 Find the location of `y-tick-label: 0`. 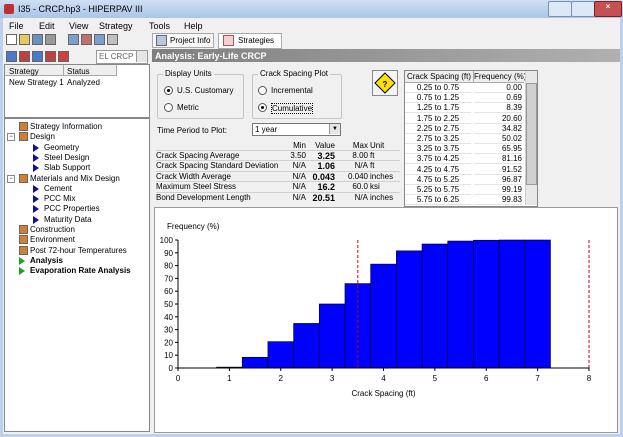

y-tick-label: 0 is located at coordinates (171, 368).